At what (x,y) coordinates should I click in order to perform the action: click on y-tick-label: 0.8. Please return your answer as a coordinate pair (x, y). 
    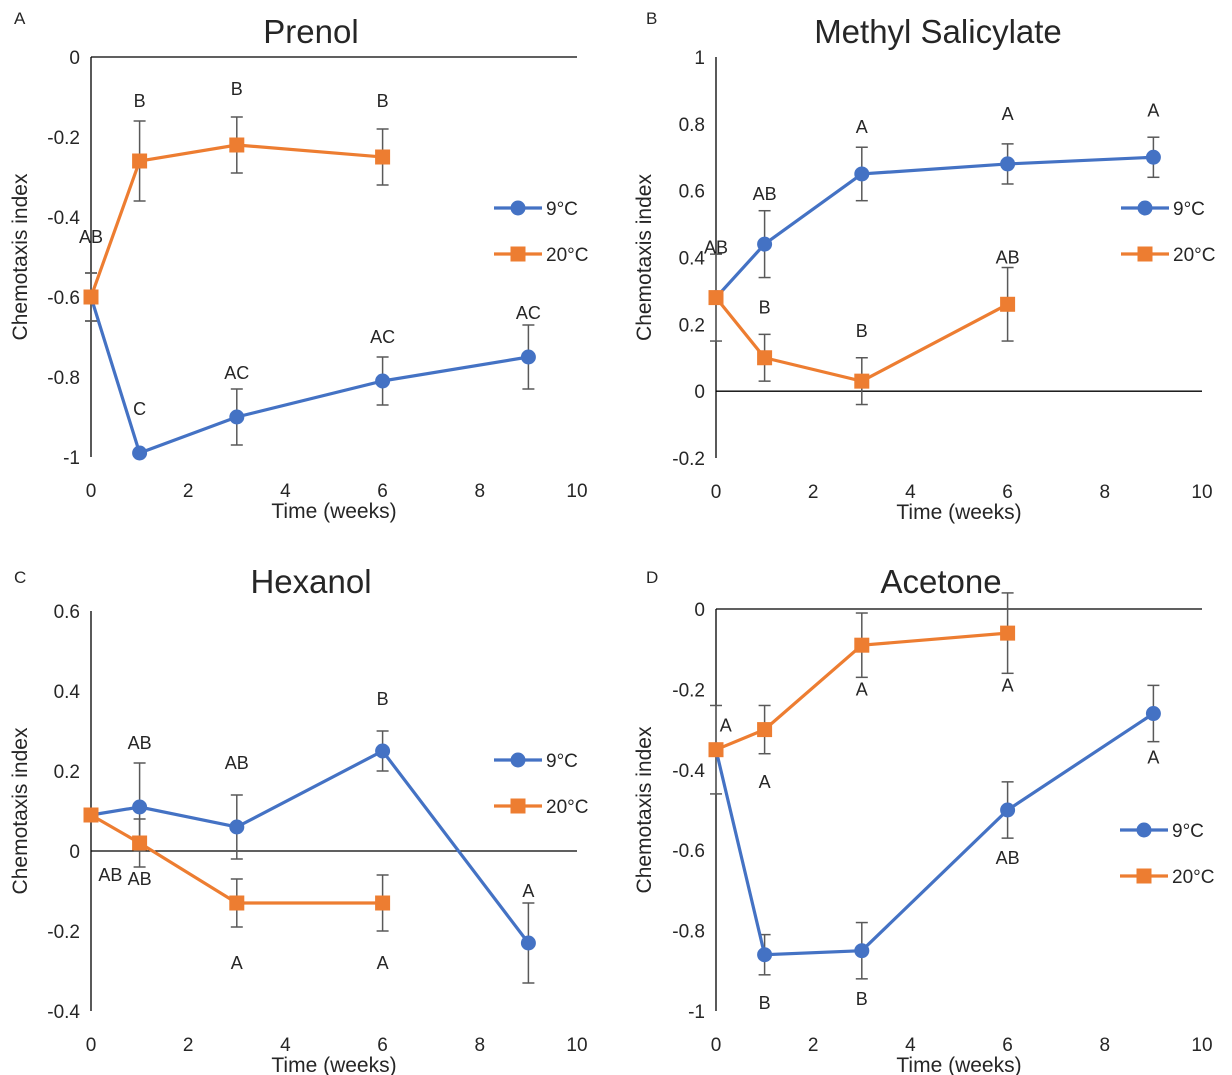
    Looking at the image, I should click on (692, 125).